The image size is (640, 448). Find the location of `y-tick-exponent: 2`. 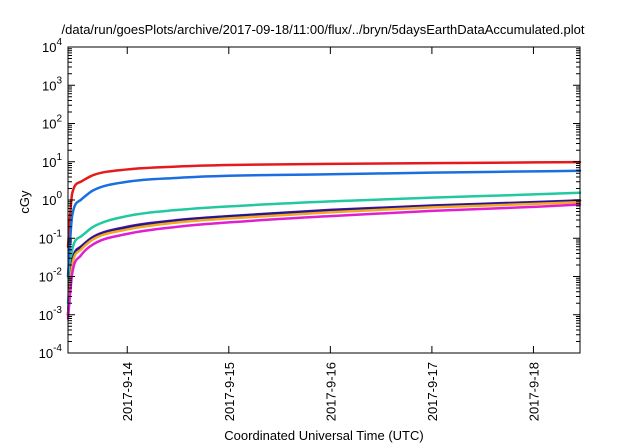

y-tick-exponent: 2 is located at coordinates (59, 119).